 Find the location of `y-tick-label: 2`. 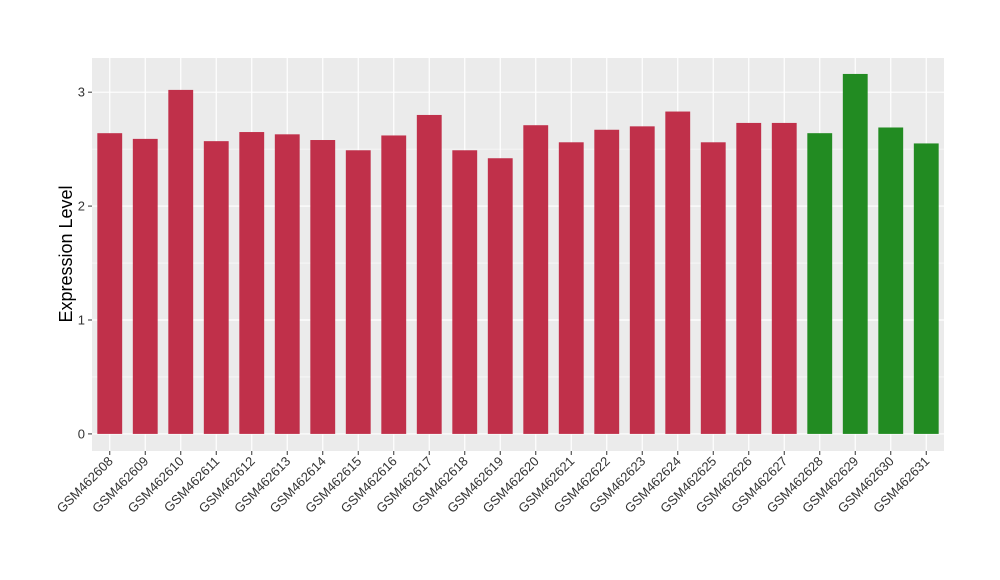

y-tick-label: 2 is located at coordinates (81, 206).